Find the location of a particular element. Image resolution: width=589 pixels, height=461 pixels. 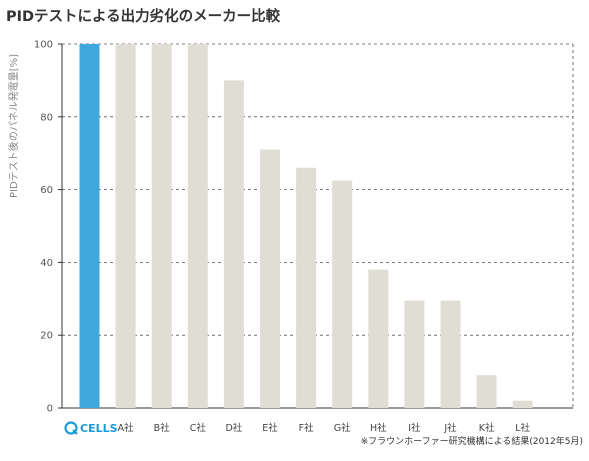

x-category-label: A社 is located at coordinates (126, 428).